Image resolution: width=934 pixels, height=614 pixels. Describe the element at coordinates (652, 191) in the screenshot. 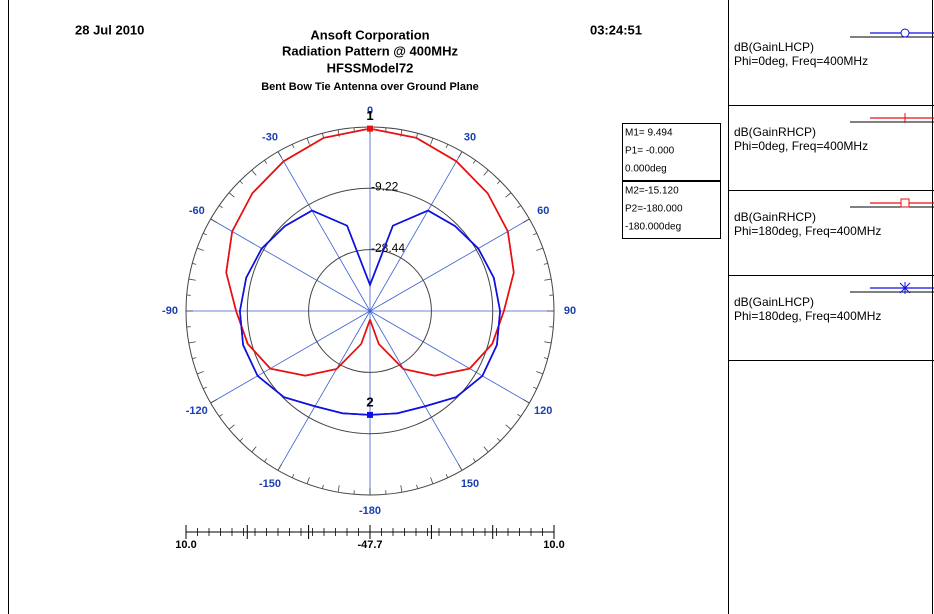

I see `marker-text: M2=-15.120` at that location.